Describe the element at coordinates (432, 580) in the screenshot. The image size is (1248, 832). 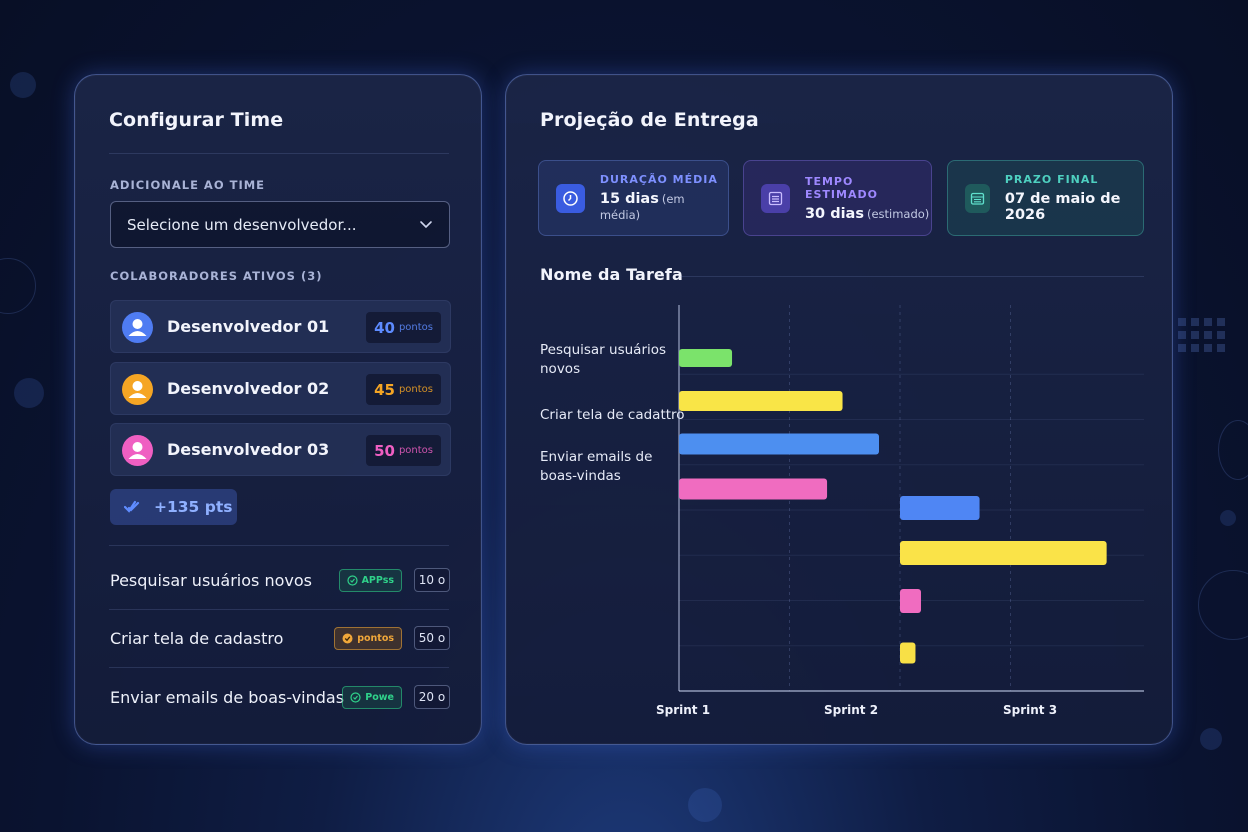
I see `task-points: 10 o` at that location.